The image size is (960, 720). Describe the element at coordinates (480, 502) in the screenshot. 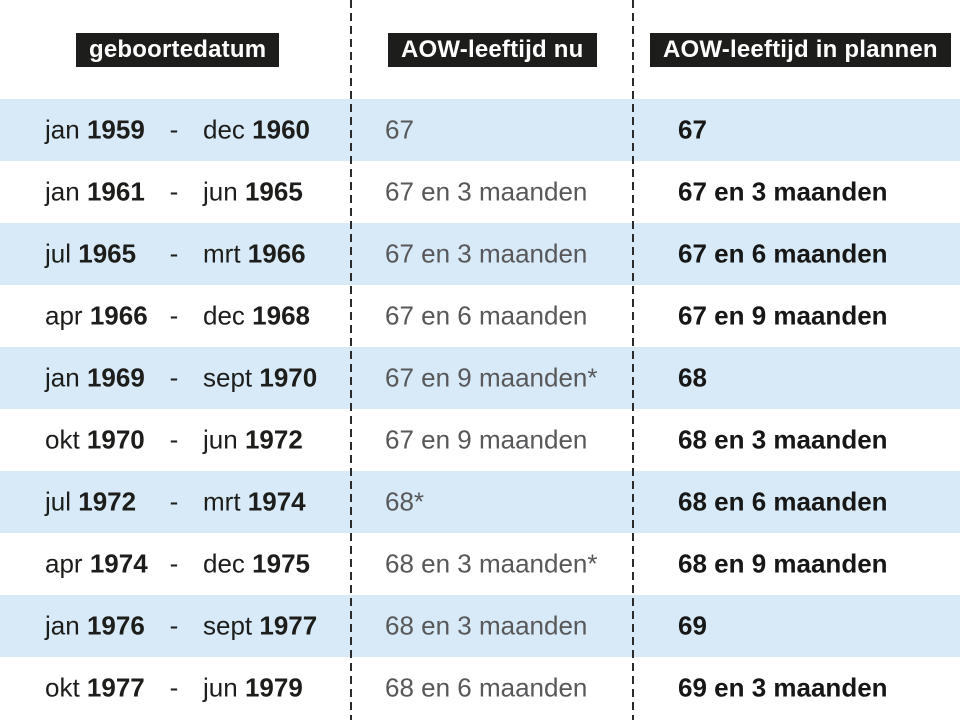

I see `table-row: jul 1972 - mrt 1974 68* 68 en 6 maanden` at that location.